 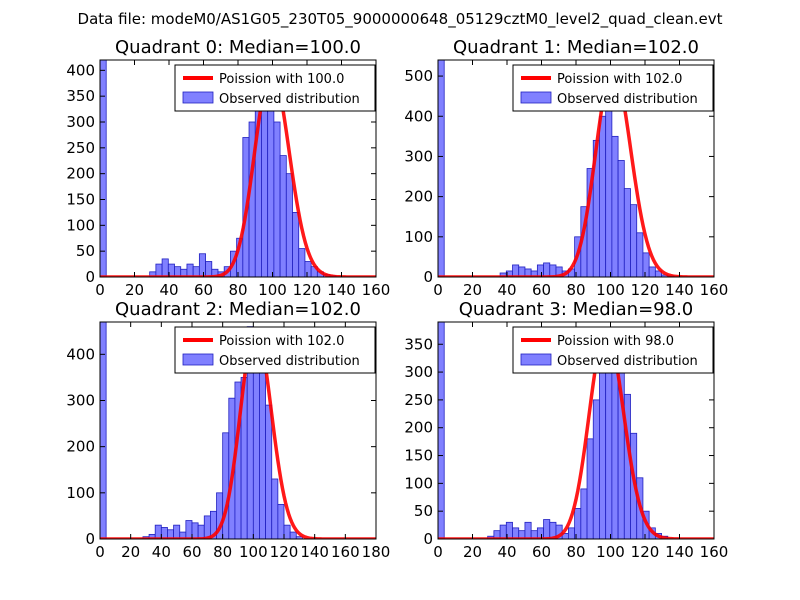 What do you see at coordinates (238, 309) in the screenshot?
I see `panel-title: Quadrant 2: Median=102.0` at bounding box center [238, 309].